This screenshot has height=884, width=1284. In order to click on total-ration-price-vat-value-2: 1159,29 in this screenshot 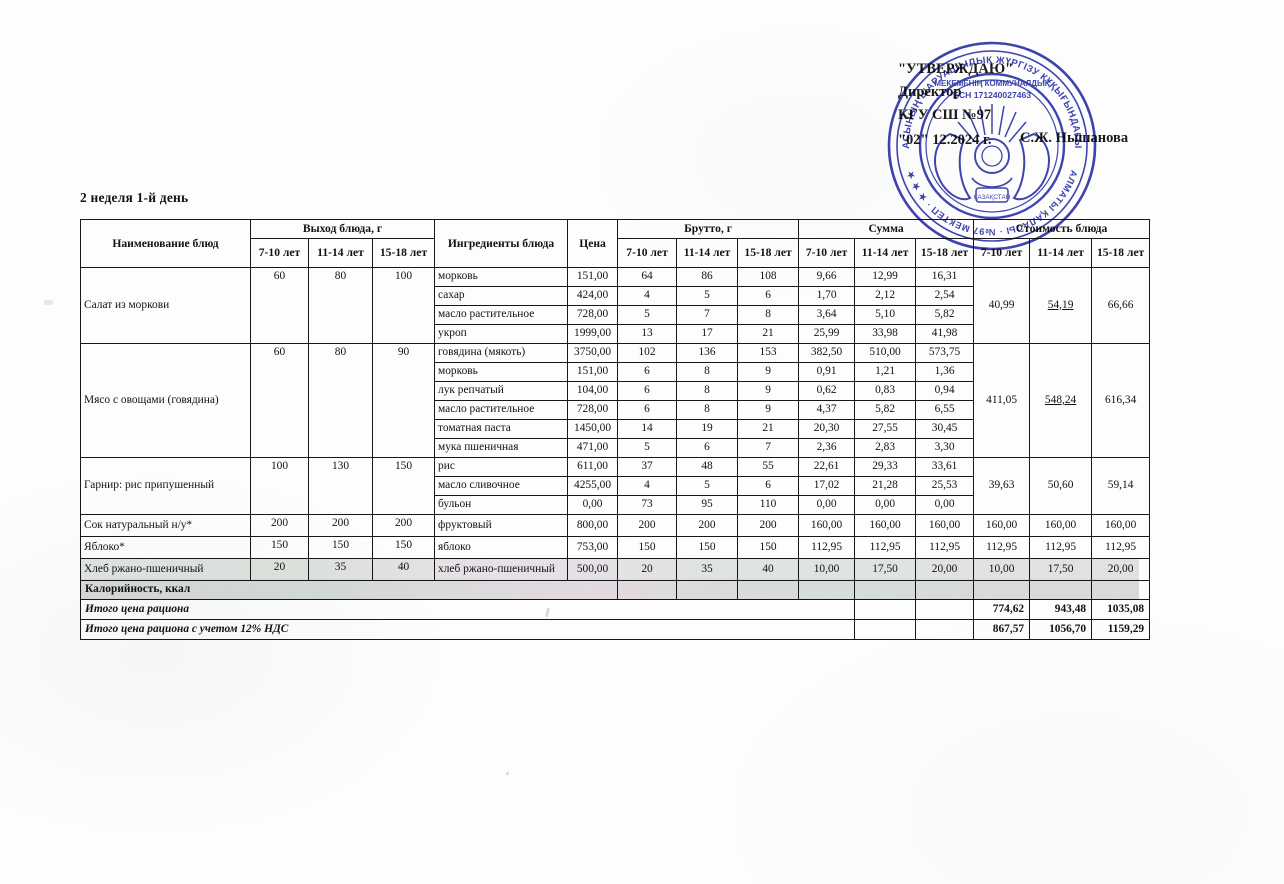, I will do `click(1121, 630)`.